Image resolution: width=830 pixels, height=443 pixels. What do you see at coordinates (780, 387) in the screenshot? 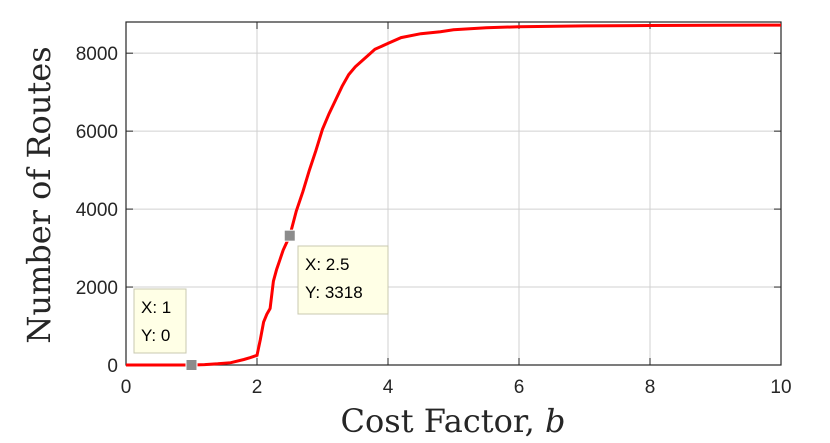
I see `x-tick-label: 10` at bounding box center [780, 387].